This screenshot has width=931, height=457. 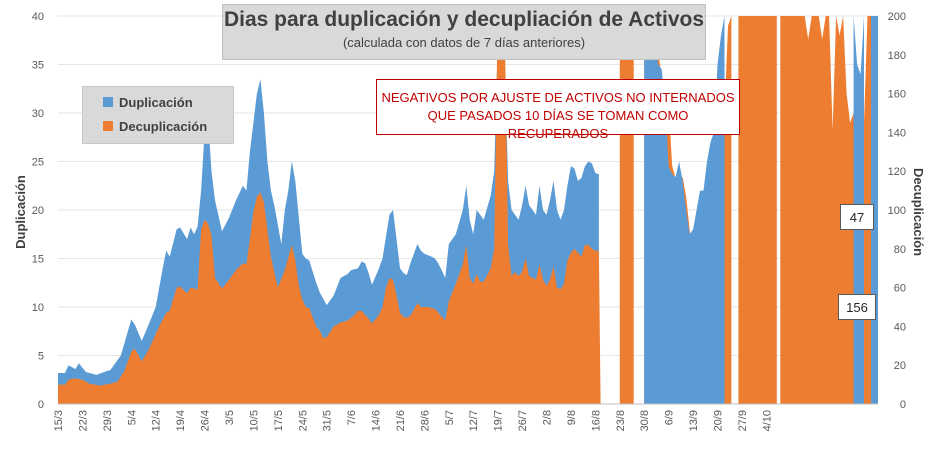 What do you see at coordinates (328, 420) in the screenshot?
I see `x-tick-label: 31/5` at bounding box center [328, 420].